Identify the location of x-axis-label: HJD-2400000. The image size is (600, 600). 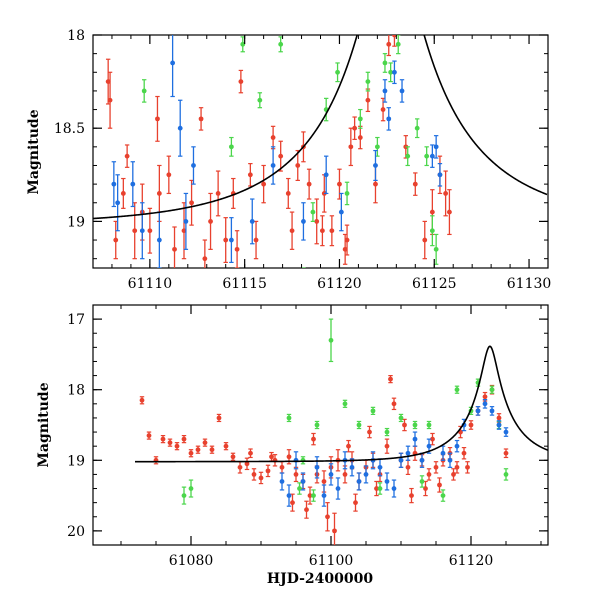
(320, 579).